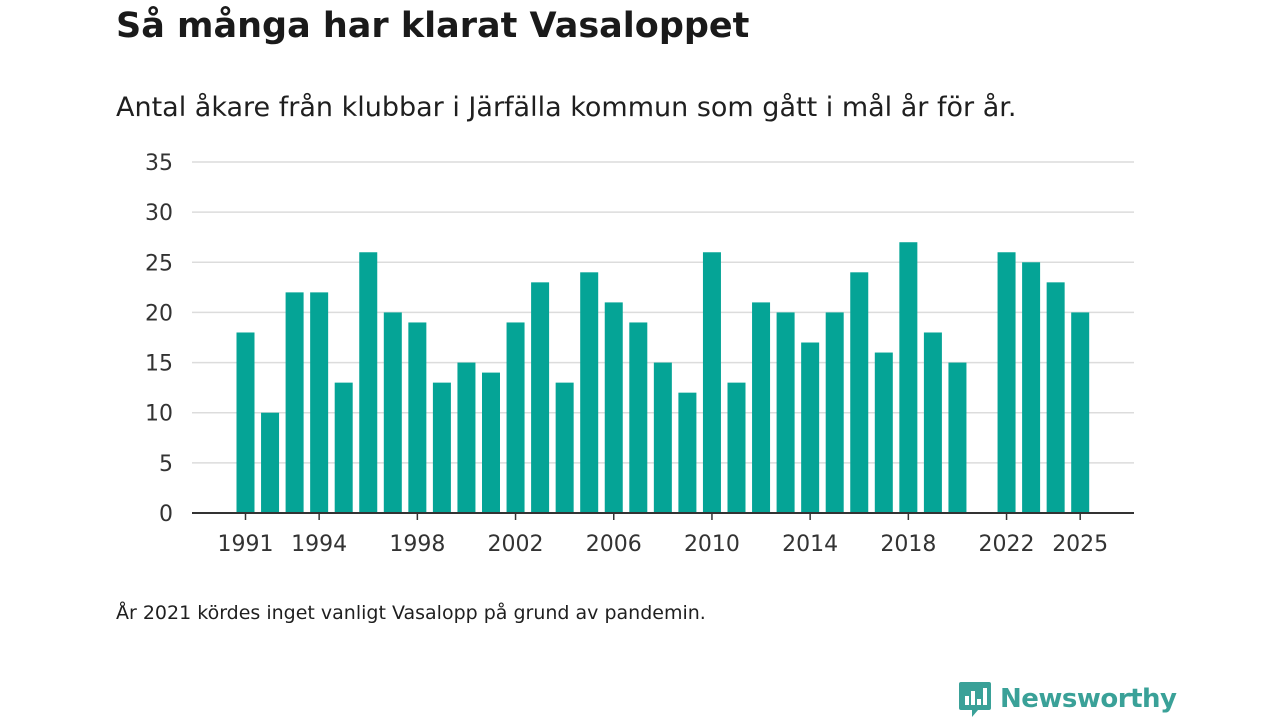 The image size is (1280, 720). Describe the element at coordinates (319, 544) in the screenshot. I see `x-tick-label: 1994` at that location.